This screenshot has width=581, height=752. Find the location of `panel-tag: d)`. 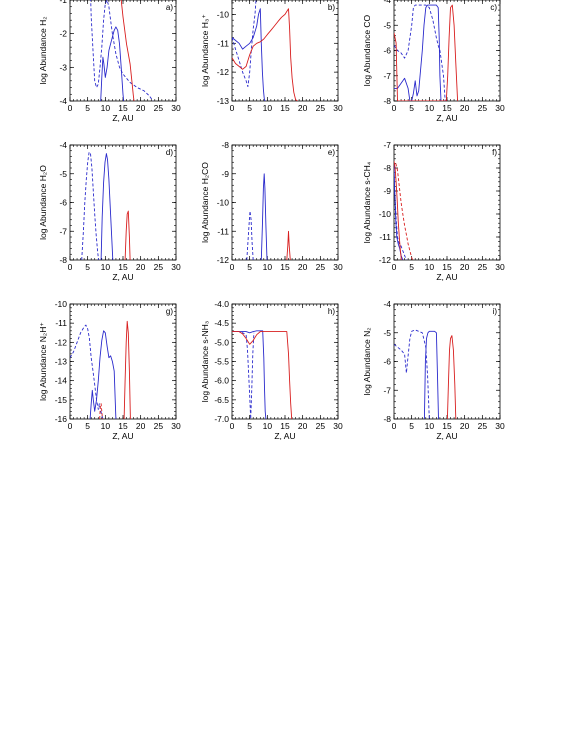

panel-tag: d) is located at coordinates (169, 152).